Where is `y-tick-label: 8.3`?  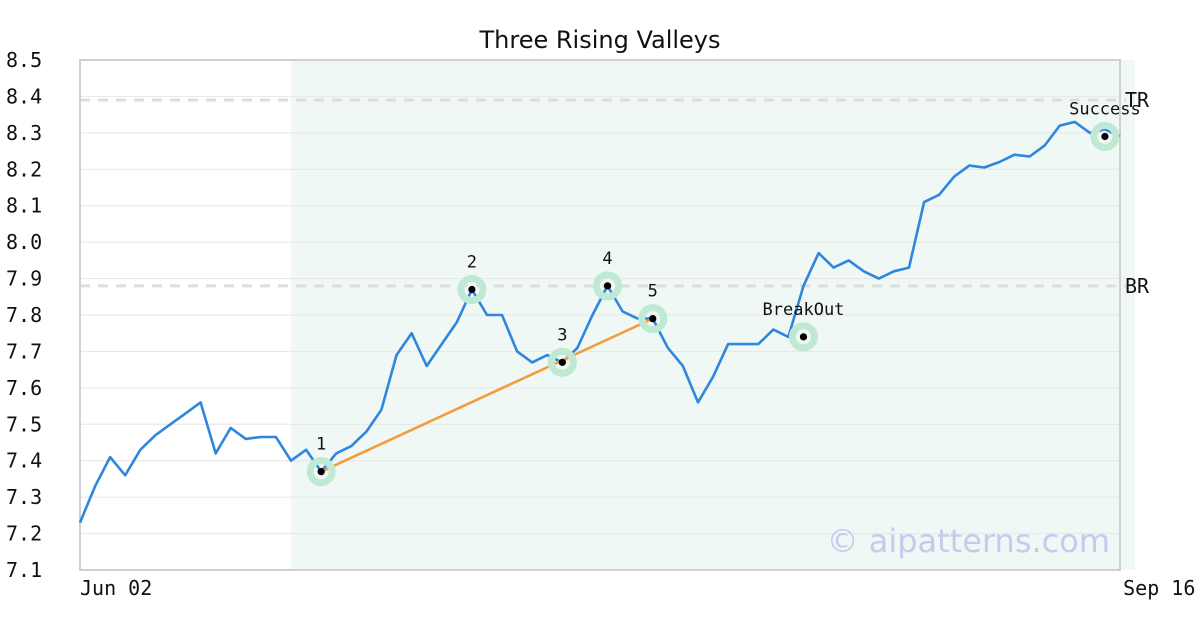 y-tick-label: 8.3 is located at coordinates (24, 133).